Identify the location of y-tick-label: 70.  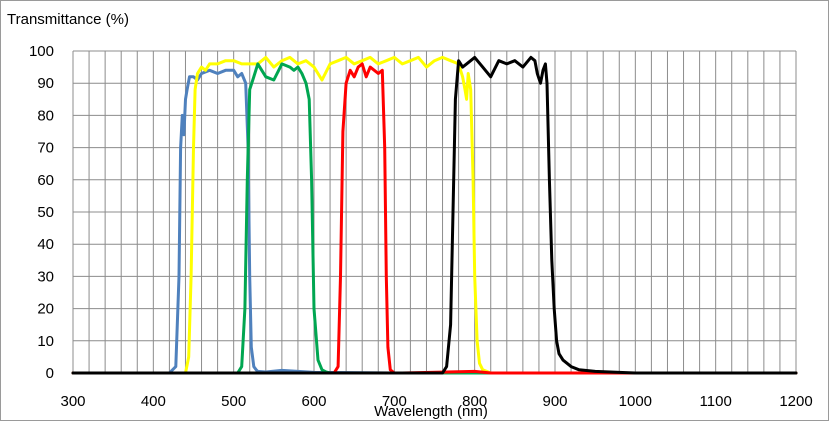
(45, 148).